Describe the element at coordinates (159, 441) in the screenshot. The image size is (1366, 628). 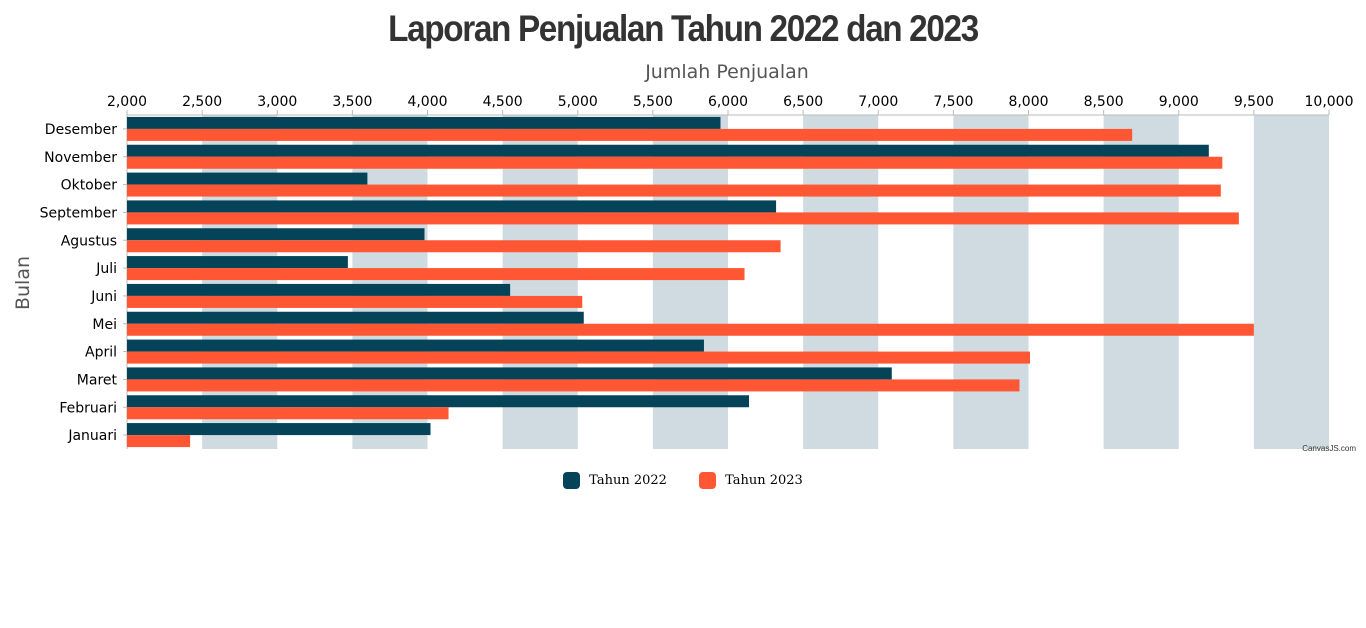
I see `bar-2023-januari` at that location.